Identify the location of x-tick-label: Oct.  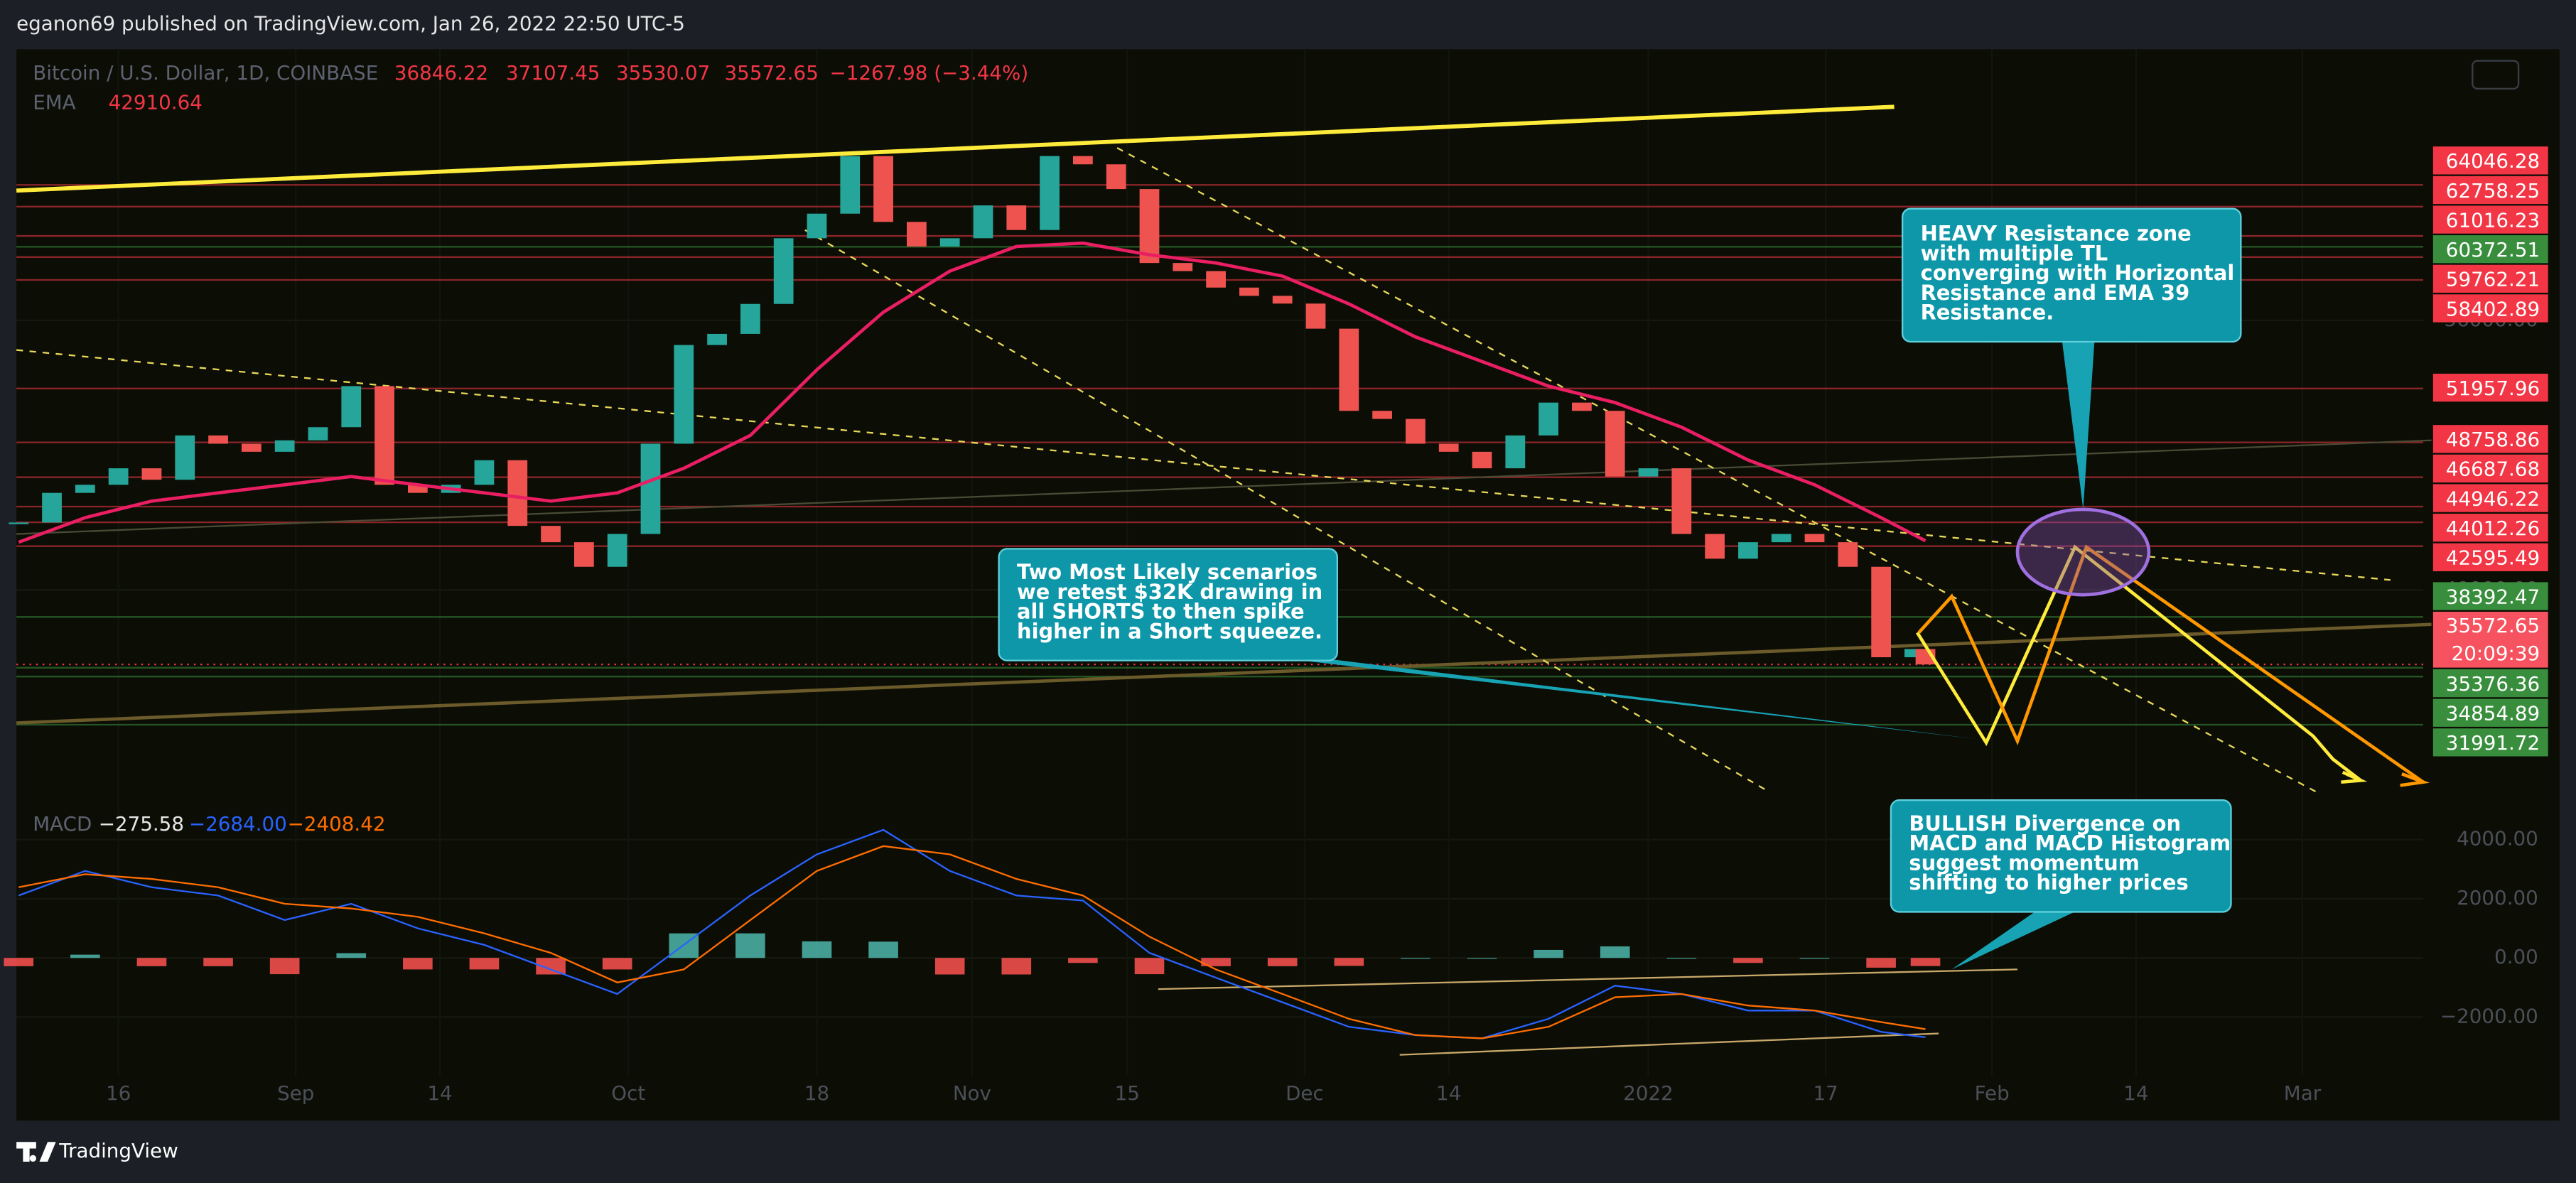
(628, 1093).